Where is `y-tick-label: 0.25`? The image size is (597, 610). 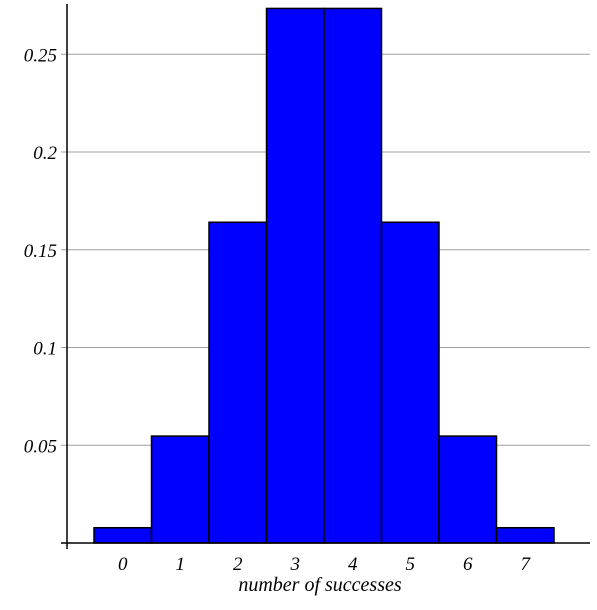
y-tick-label: 0.25 is located at coordinates (40, 55).